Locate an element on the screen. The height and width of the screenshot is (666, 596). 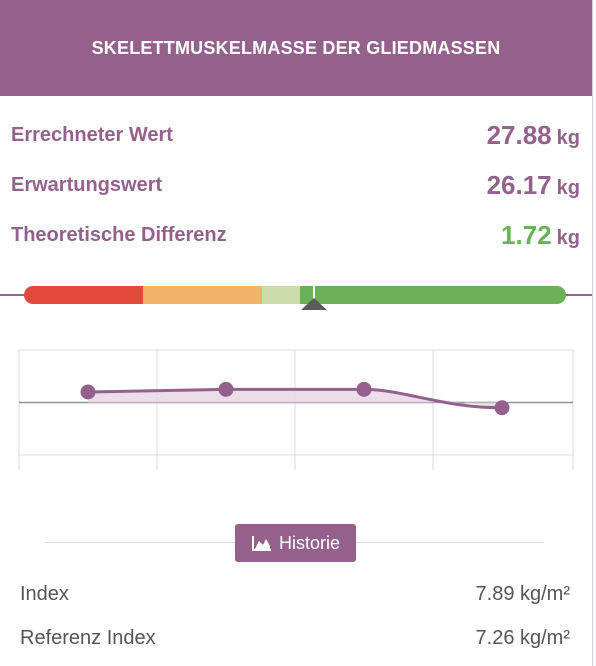
stat-label: Theoretische Differenz is located at coordinates (119, 234).